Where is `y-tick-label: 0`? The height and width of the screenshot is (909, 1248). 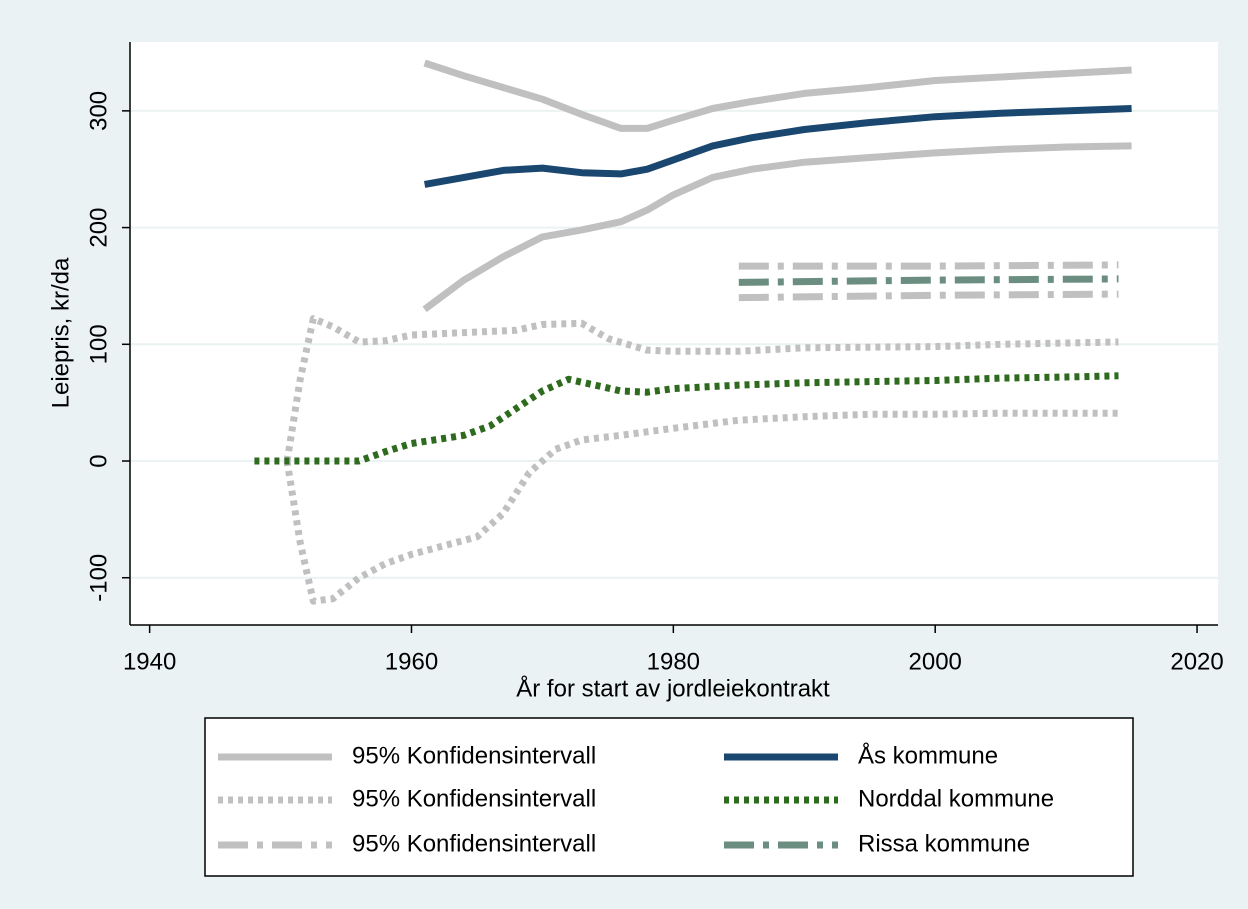 y-tick-label: 0 is located at coordinates (98, 460).